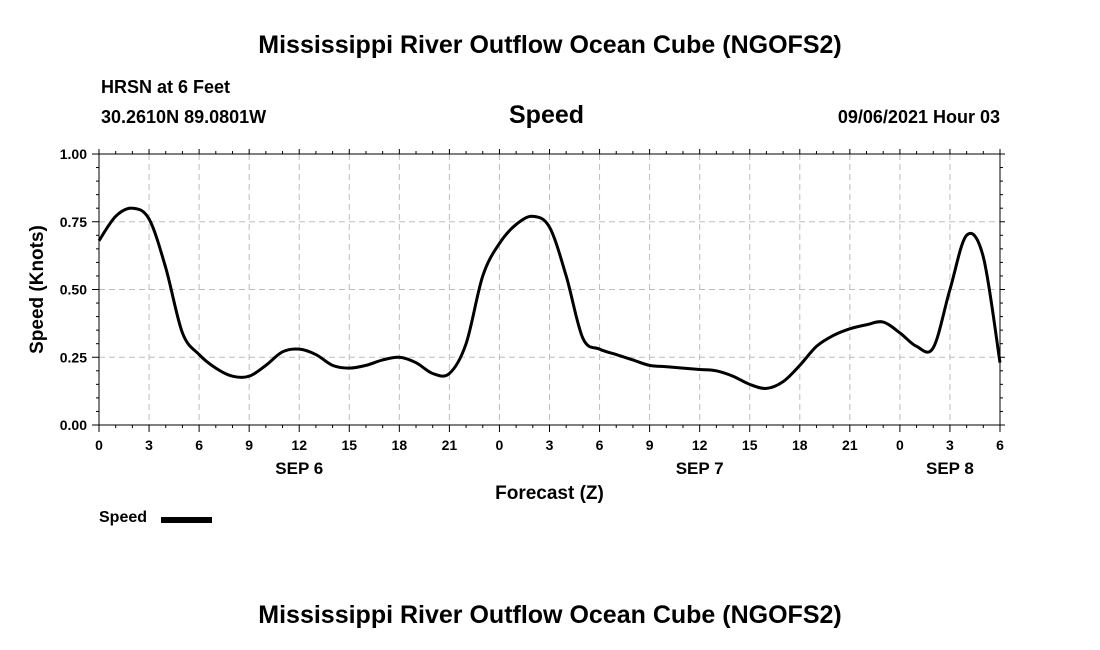 The height and width of the screenshot is (650, 1100). What do you see at coordinates (73, 425) in the screenshot?
I see `y-tick-label: 0.00` at bounding box center [73, 425].